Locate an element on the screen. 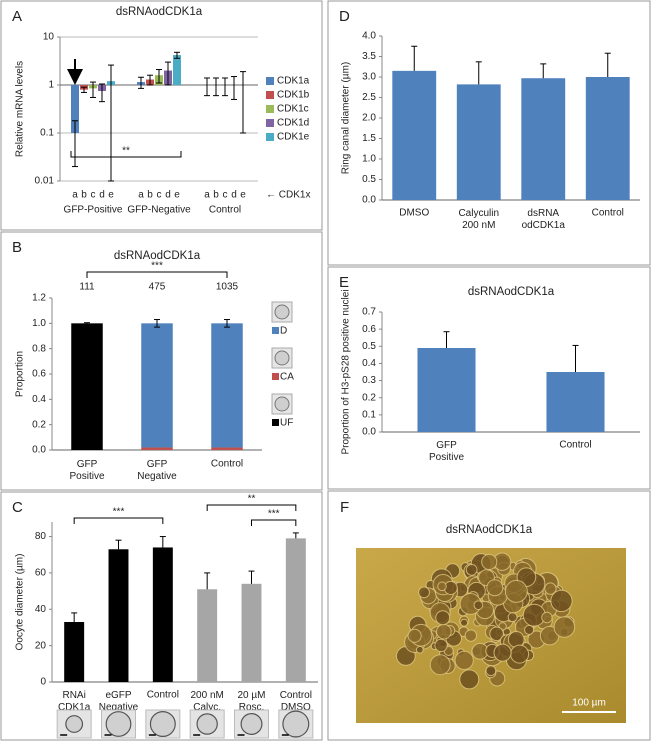 This screenshot has width=652, height=742. y-tick-label: 60 is located at coordinates (41, 573).